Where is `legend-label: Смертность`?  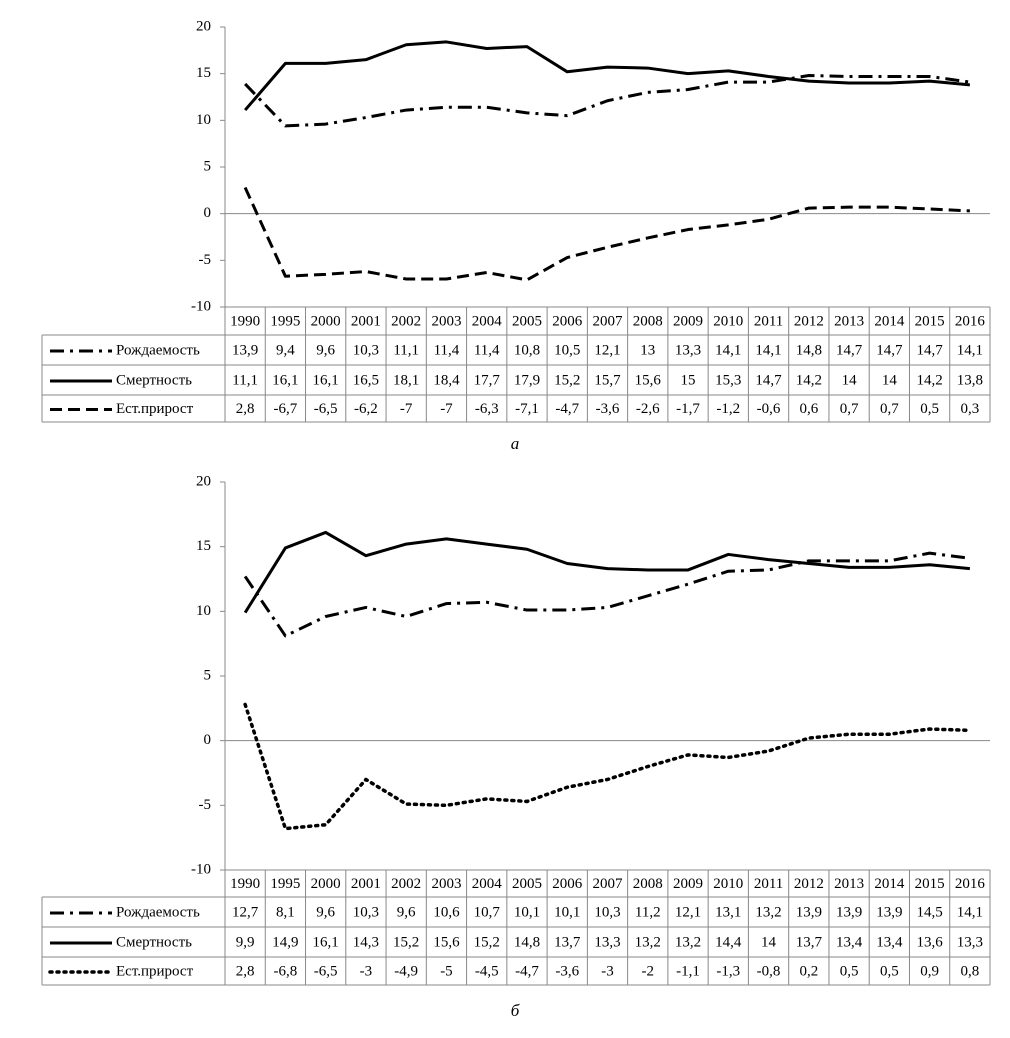 legend-label: Смертность is located at coordinates (154, 380).